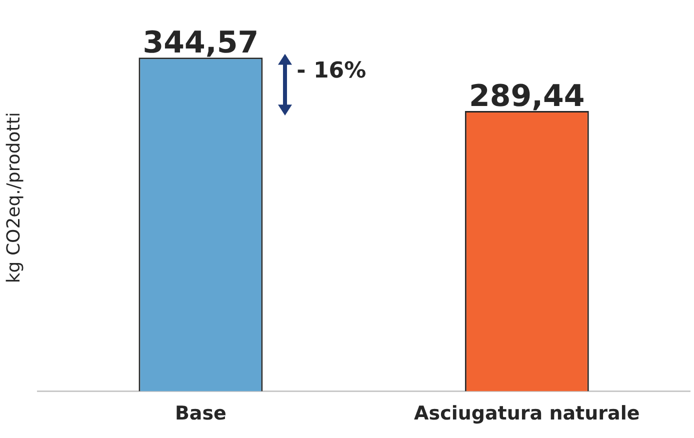 This screenshot has width=694, height=438. What do you see at coordinates (13, 198) in the screenshot?
I see `y-axis-title: kg CO2eq./prodotti` at bounding box center [13, 198].